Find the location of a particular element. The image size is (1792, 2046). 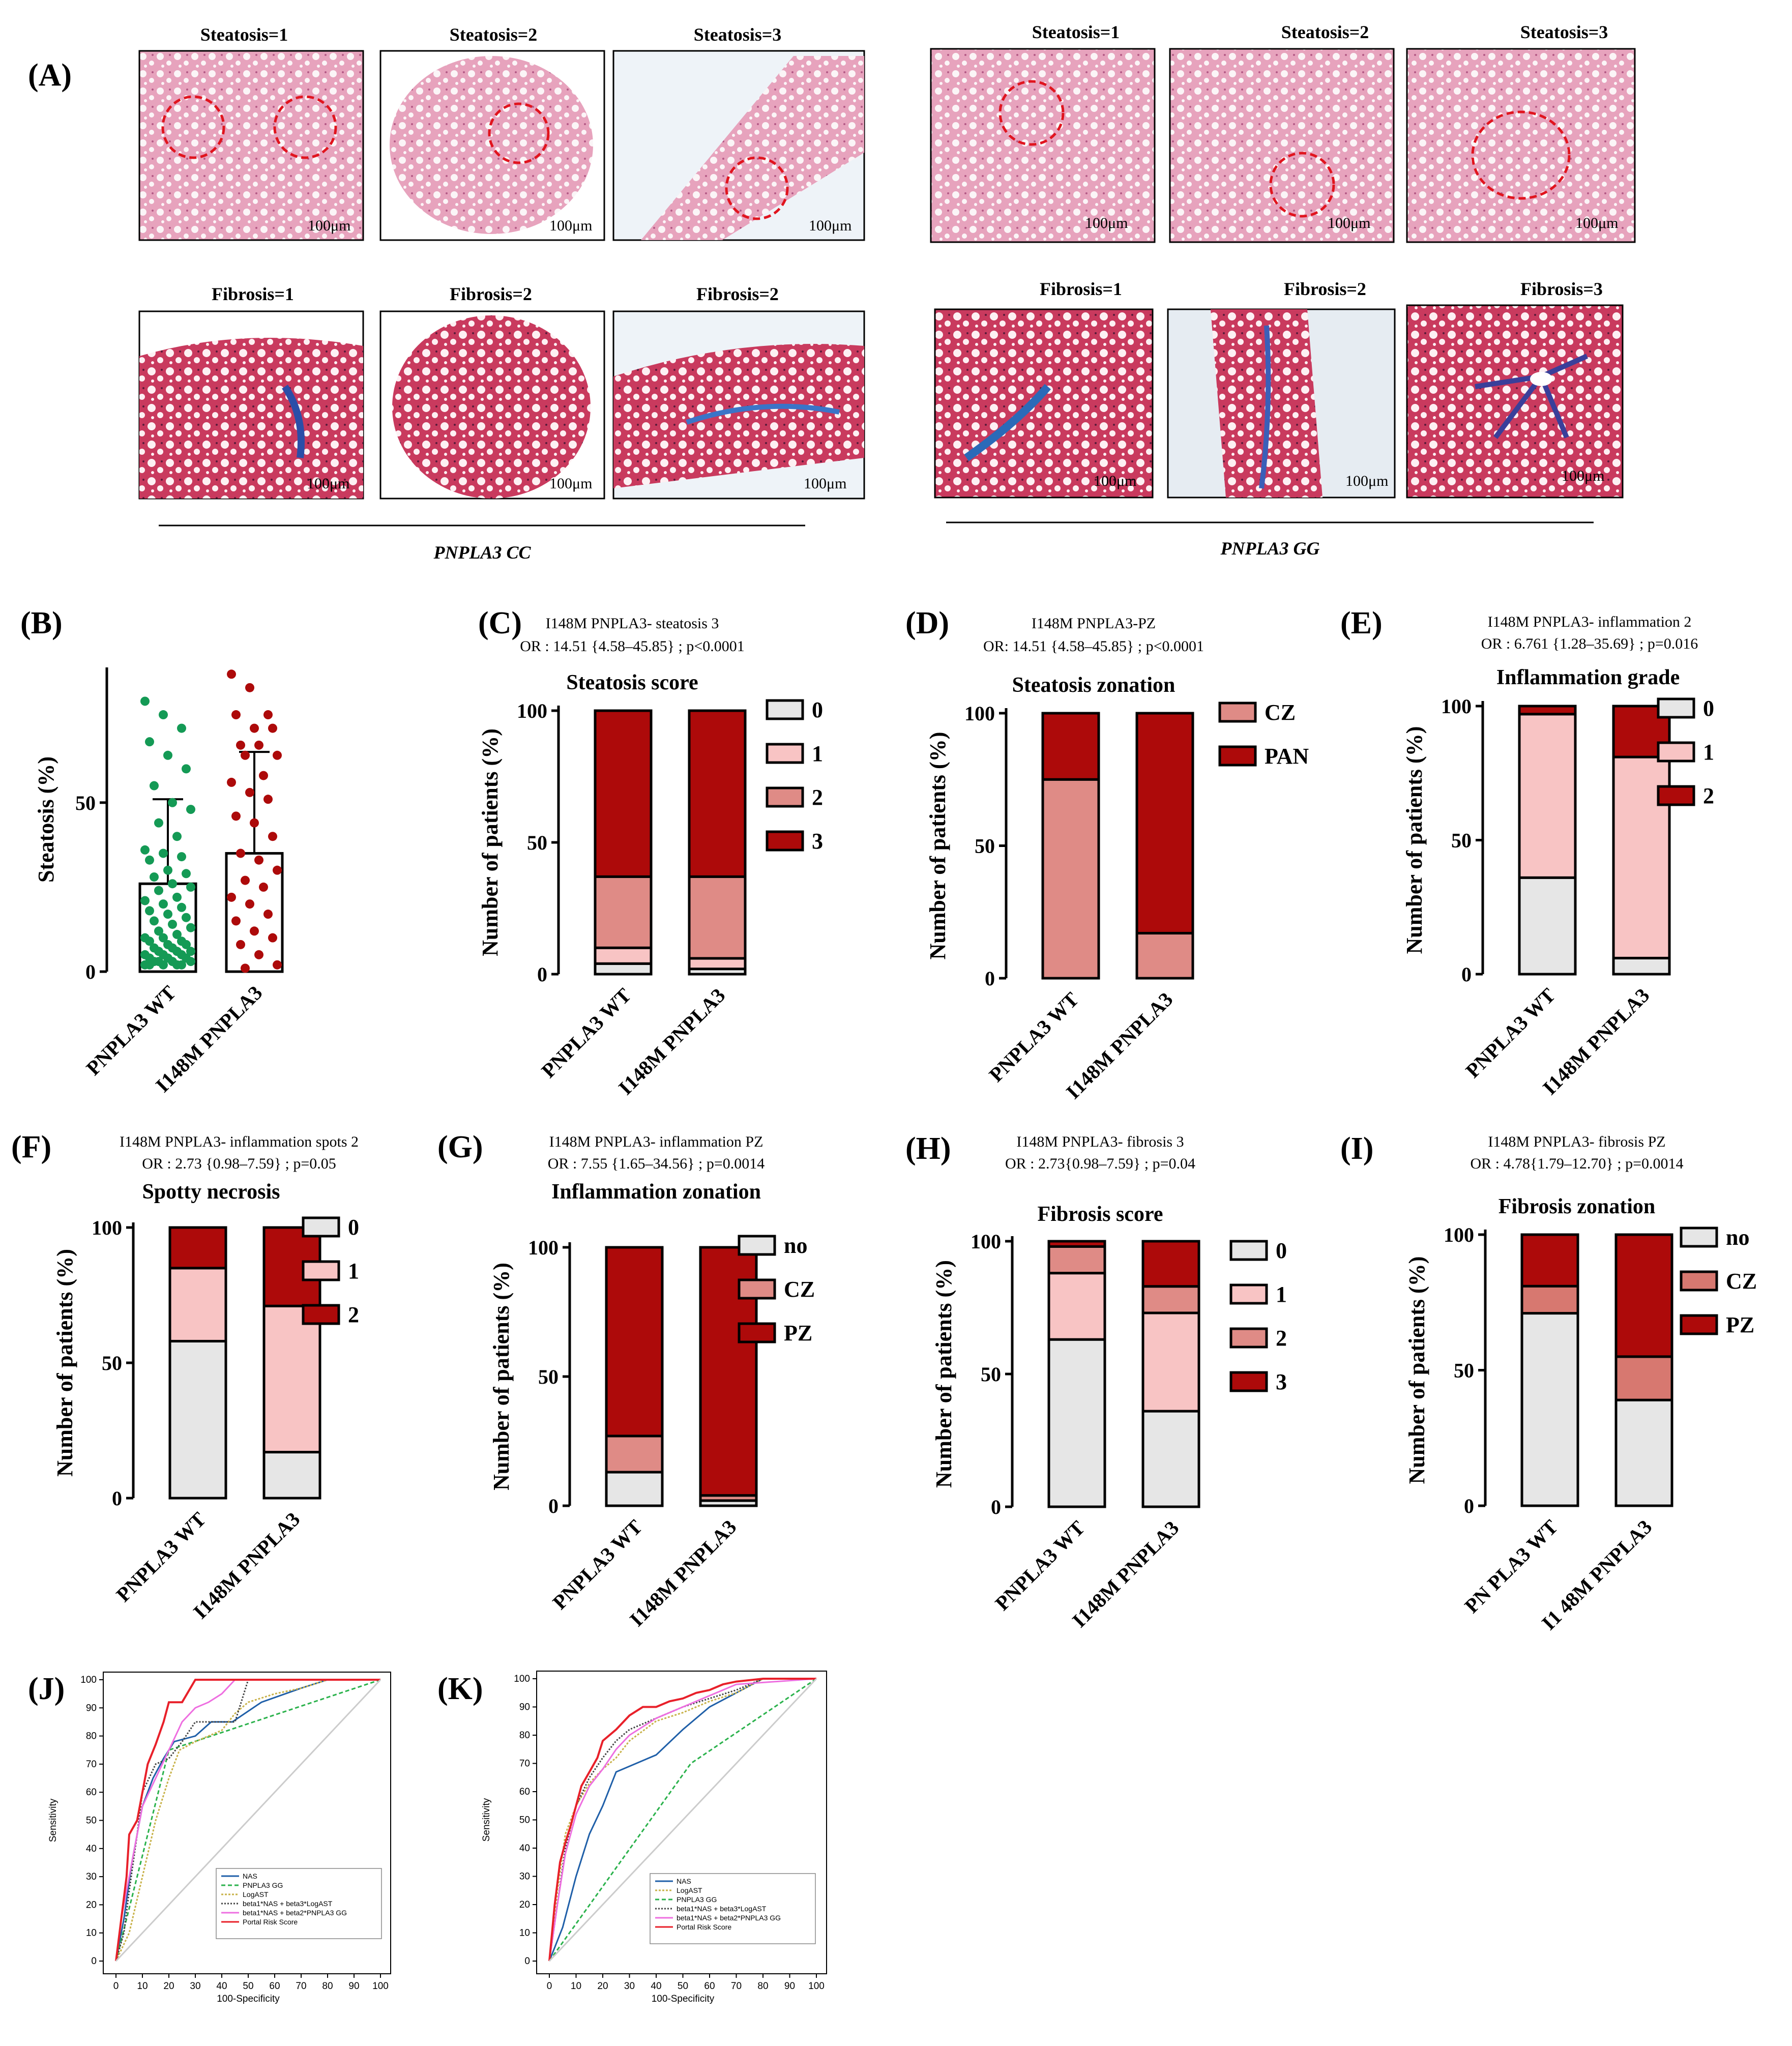

x-tick-label: 90 is located at coordinates (789, 1987).